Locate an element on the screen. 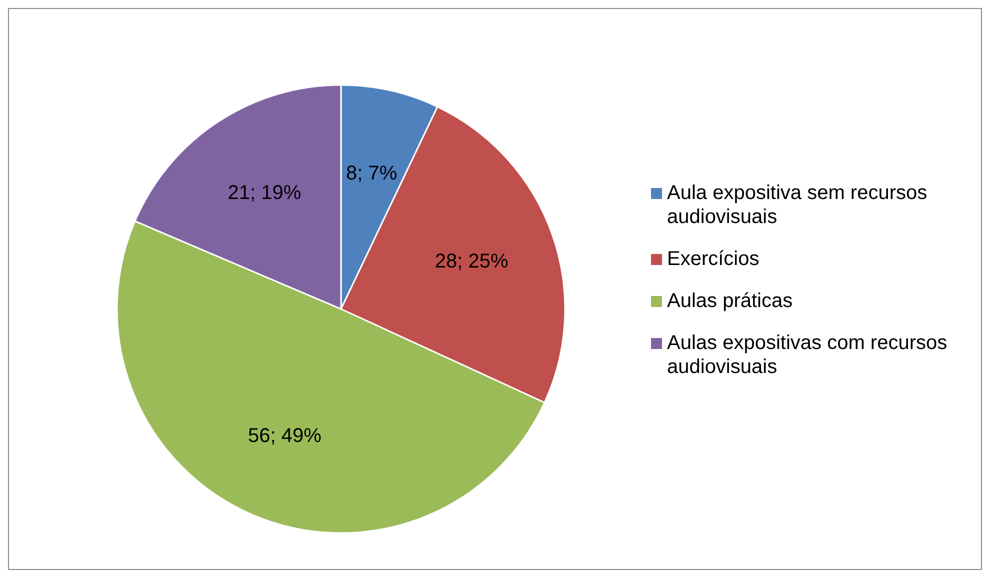 This screenshot has height=580, width=989. data-label: 28; 25% is located at coordinates (471, 261).